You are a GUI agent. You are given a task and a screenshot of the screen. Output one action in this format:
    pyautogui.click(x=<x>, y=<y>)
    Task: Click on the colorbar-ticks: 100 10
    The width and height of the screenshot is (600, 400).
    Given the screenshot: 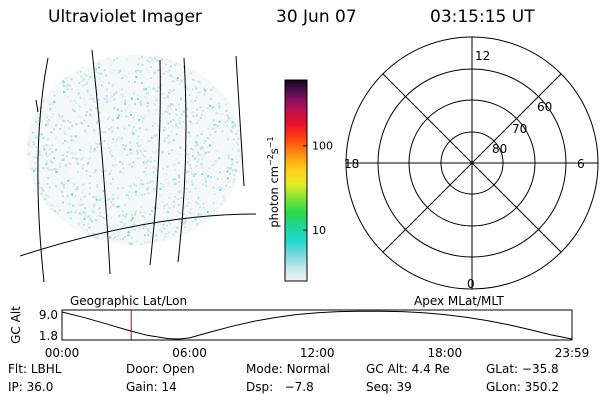 What is the action you would take?
    pyautogui.click(x=318, y=188)
    